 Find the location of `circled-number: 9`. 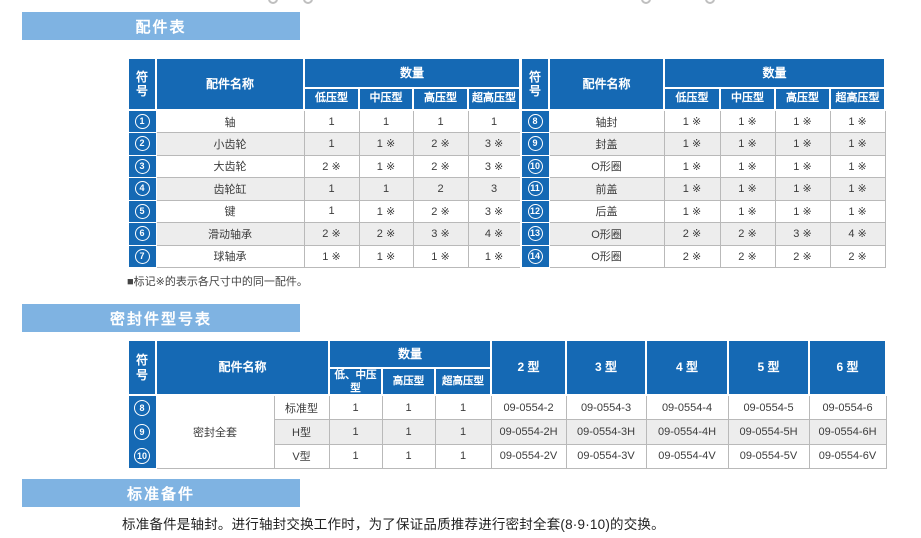

circled-number: 9 is located at coordinates (535, 144).